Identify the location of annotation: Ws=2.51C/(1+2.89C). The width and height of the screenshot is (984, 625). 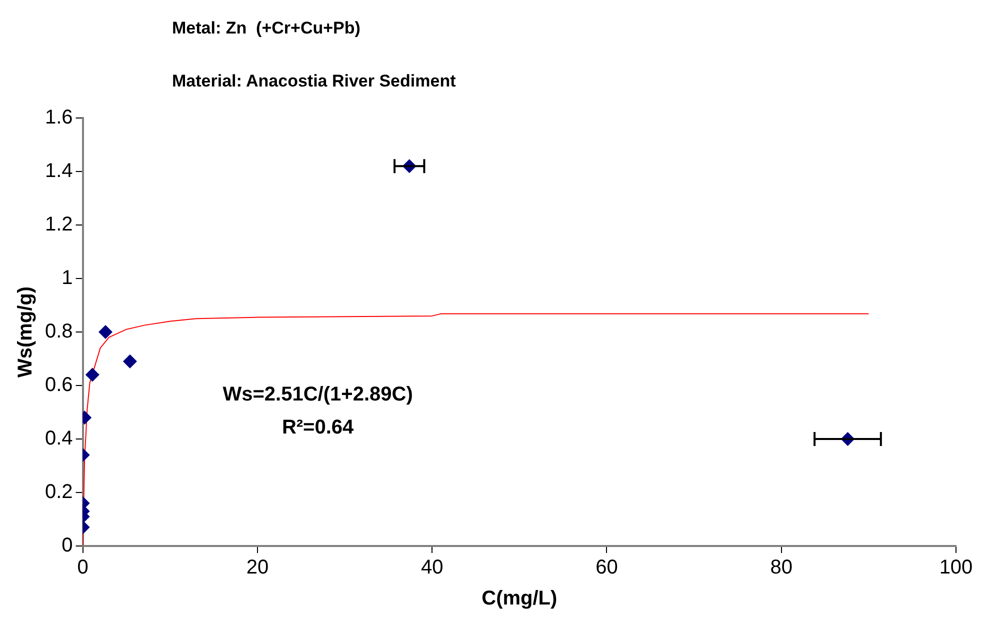
(317, 395).